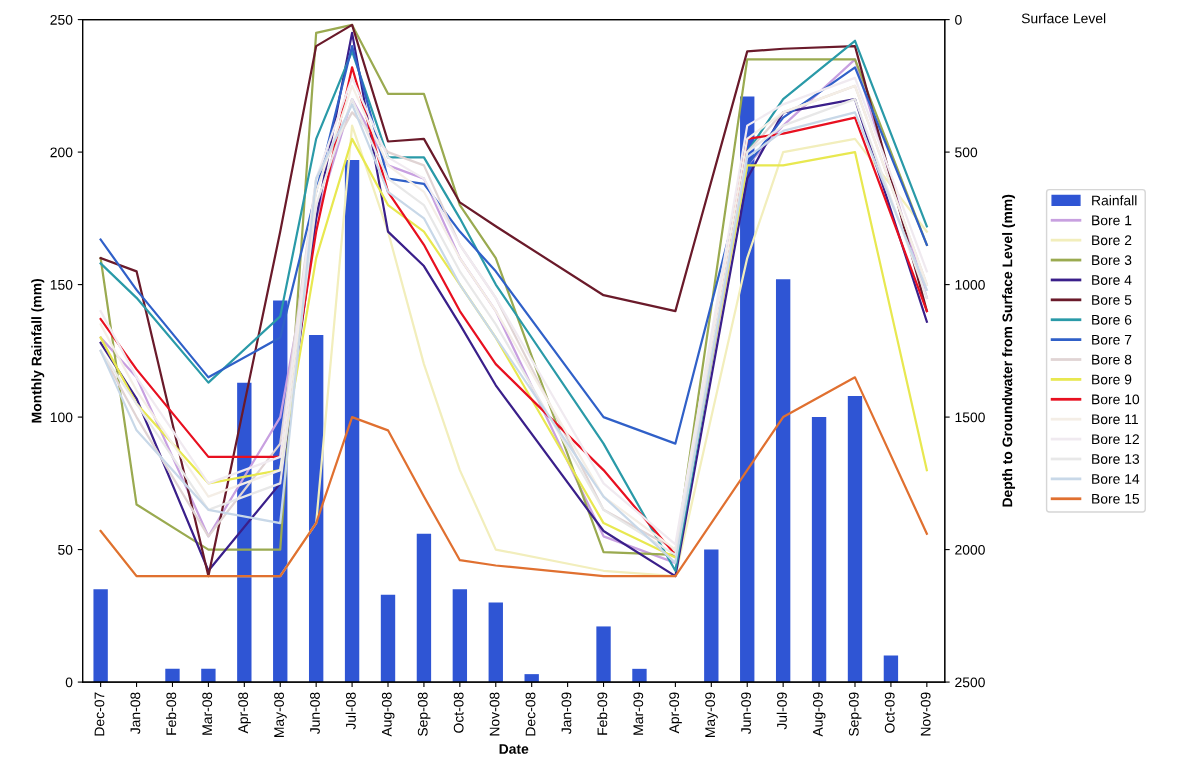 Image resolution: width=1181 pixels, height=784 pixels. Describe the element at coordinates (1112, 300) in the screenshot. I see `legend-label: Bore 5` at that location.